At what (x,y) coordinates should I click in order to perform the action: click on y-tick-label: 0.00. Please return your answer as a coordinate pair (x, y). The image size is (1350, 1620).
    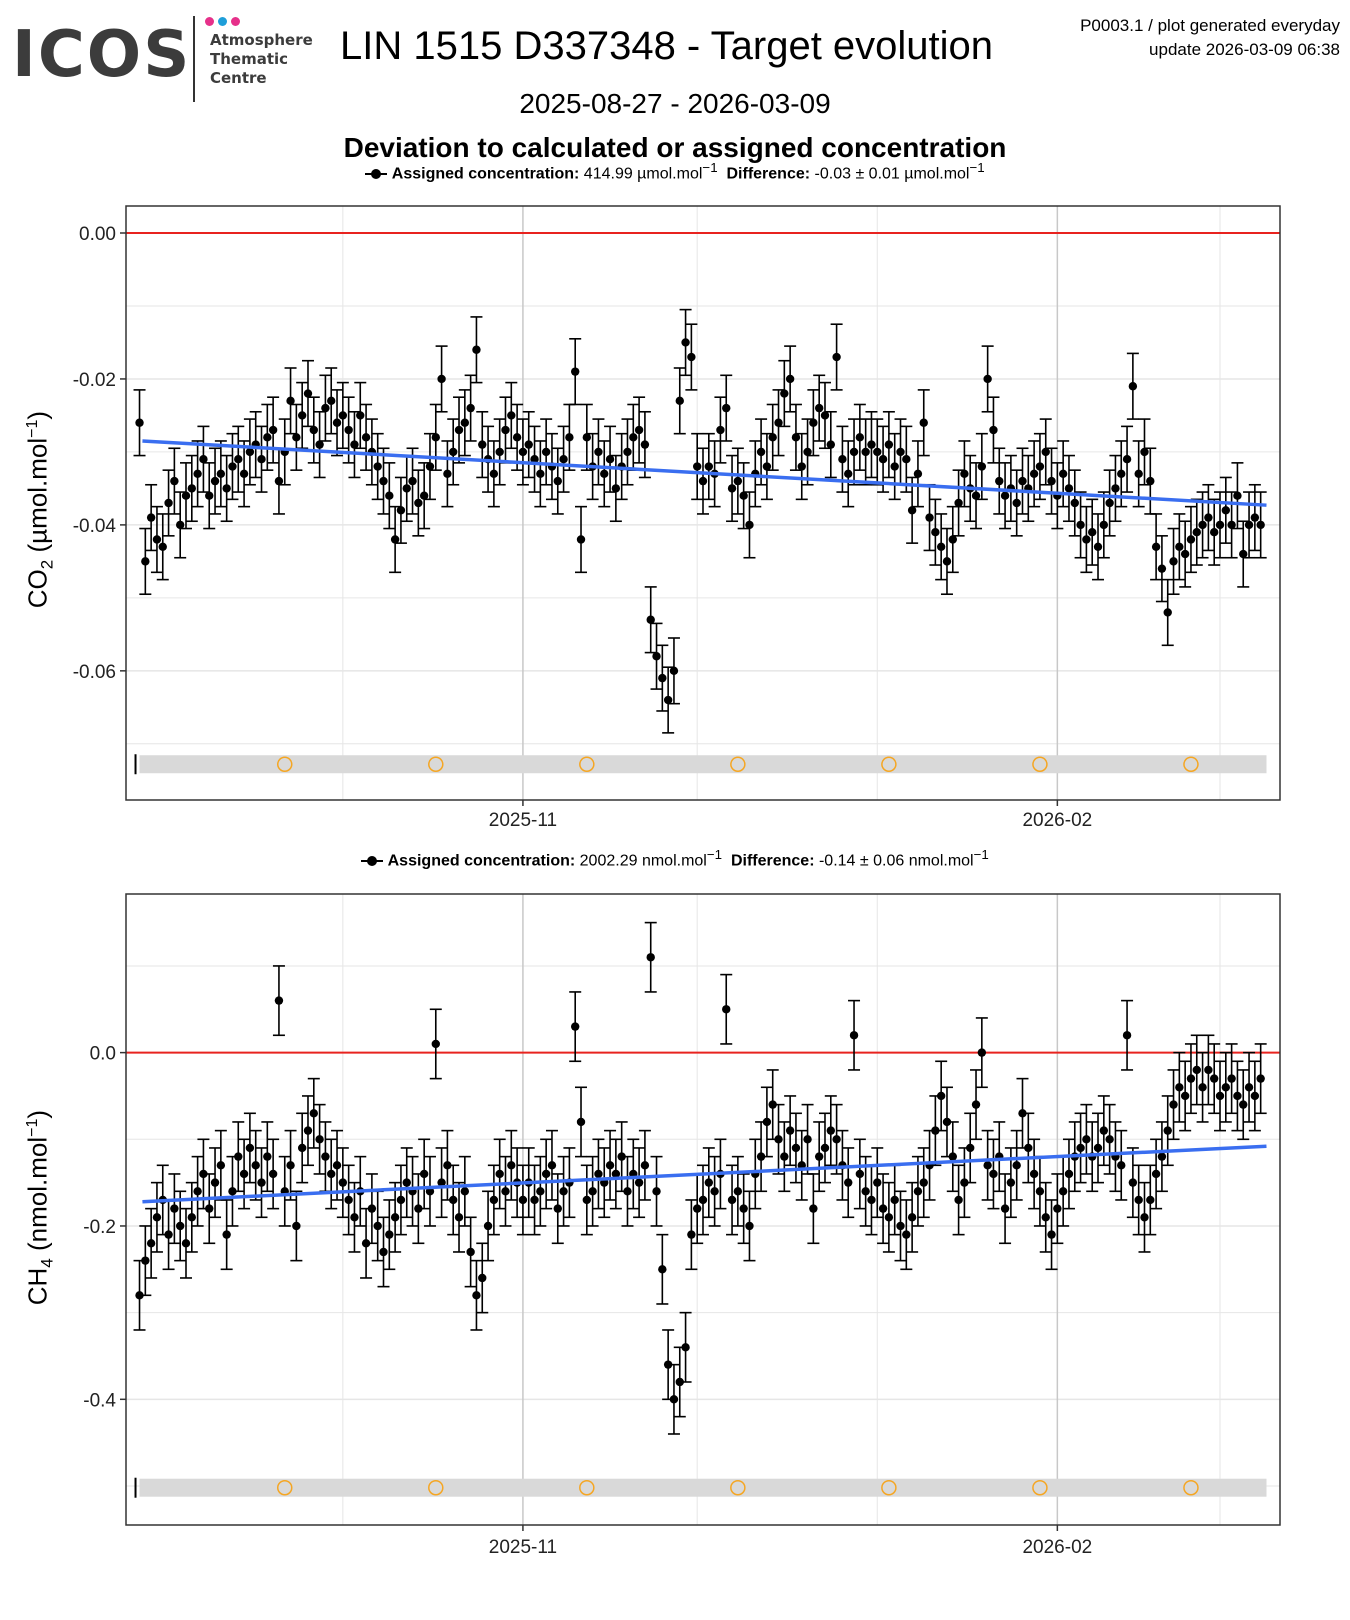
    Looking at the image, I should click on (97, 234).